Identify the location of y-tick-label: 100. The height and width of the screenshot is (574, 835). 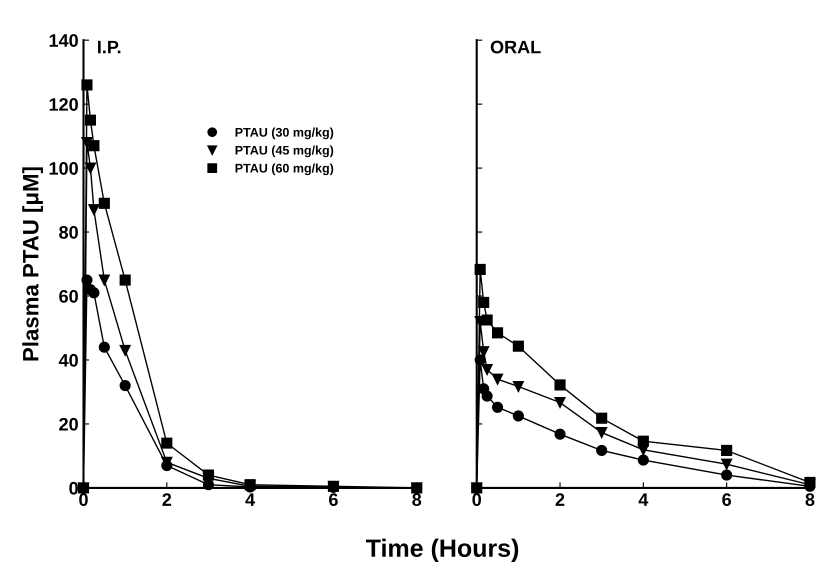
(64, 168).